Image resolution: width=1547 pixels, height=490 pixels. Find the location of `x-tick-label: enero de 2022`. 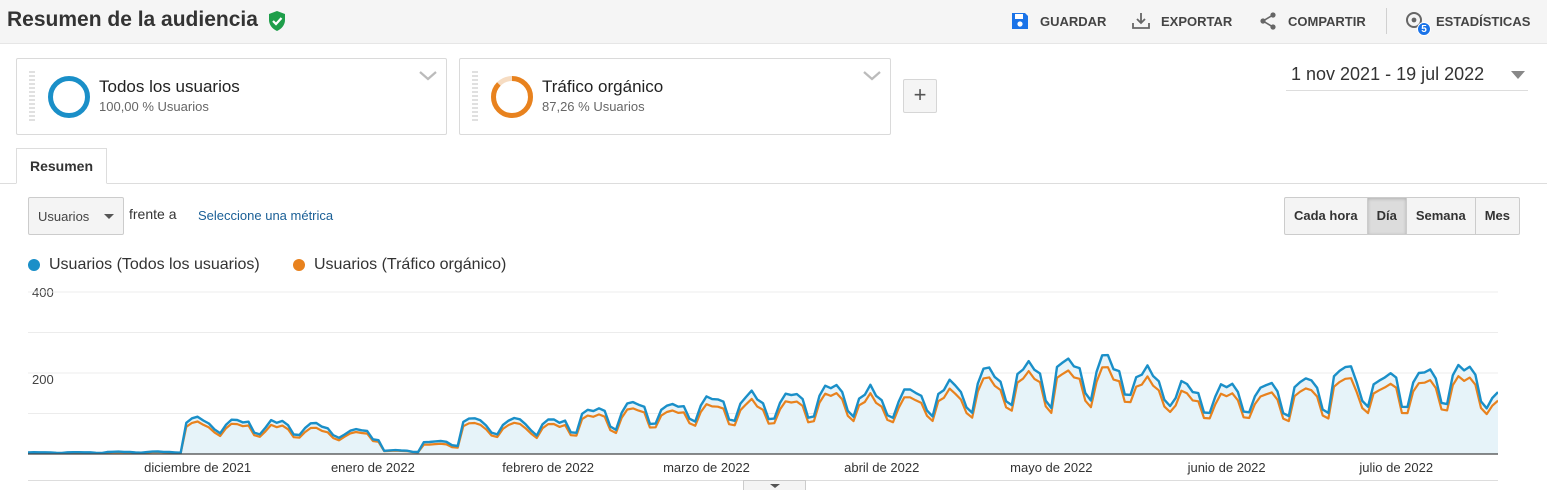

x-tick-label: enero de 2022 is located at coordinates (372, 467).